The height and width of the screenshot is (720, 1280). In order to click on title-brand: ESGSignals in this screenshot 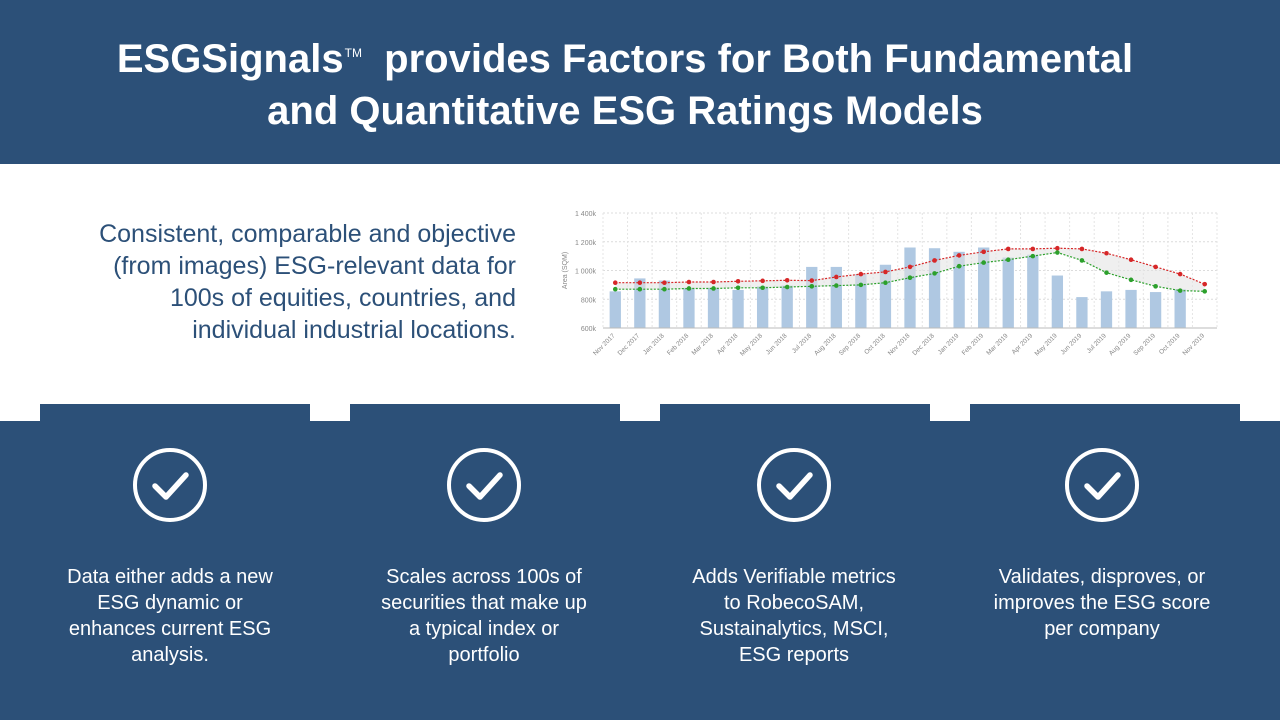, I will do `click(230, 59)`.